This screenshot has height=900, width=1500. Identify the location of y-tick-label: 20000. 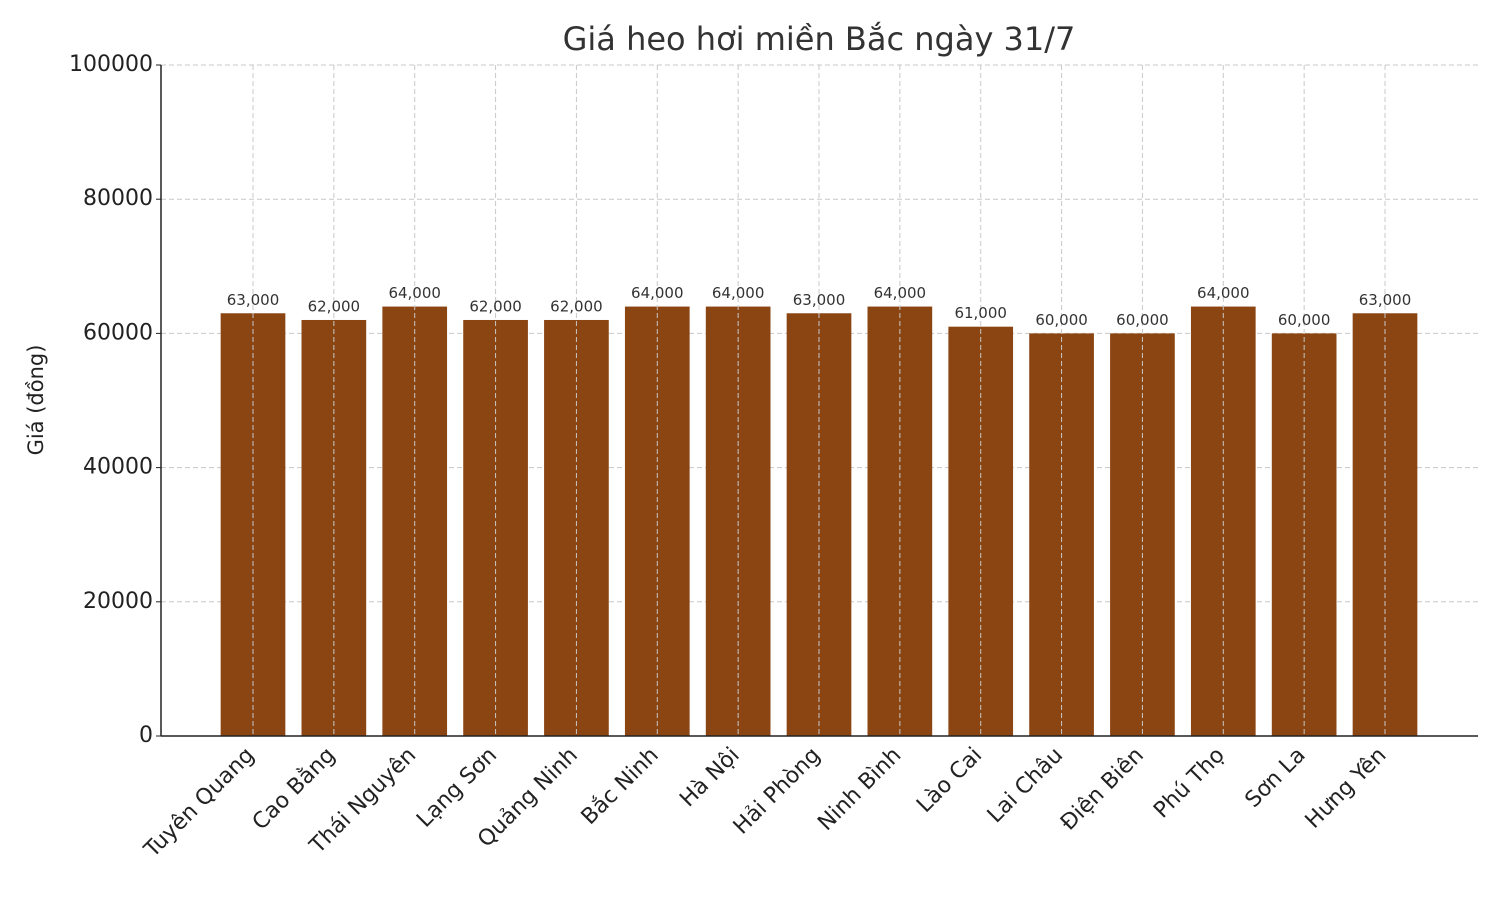
(118, 601).